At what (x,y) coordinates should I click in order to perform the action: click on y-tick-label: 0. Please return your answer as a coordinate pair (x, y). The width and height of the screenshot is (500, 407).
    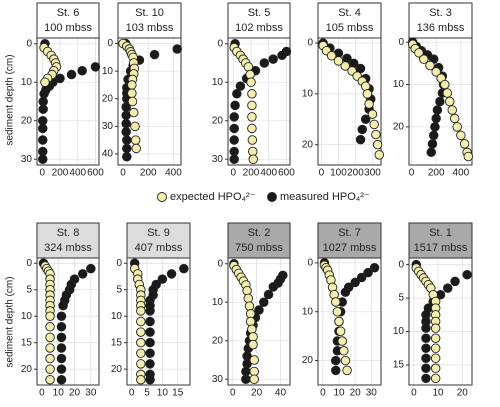
    Looking at the image, I should click on (310, 43).